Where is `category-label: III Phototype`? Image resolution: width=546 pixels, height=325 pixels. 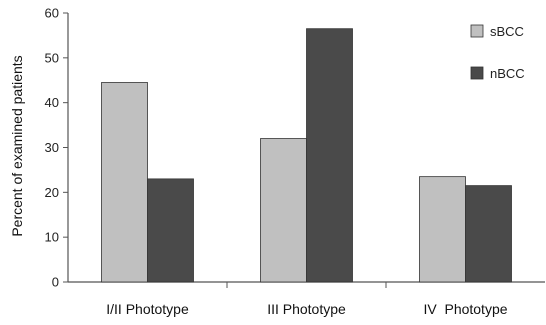
category-label: III Phototype is located at coordinates (306, 309).